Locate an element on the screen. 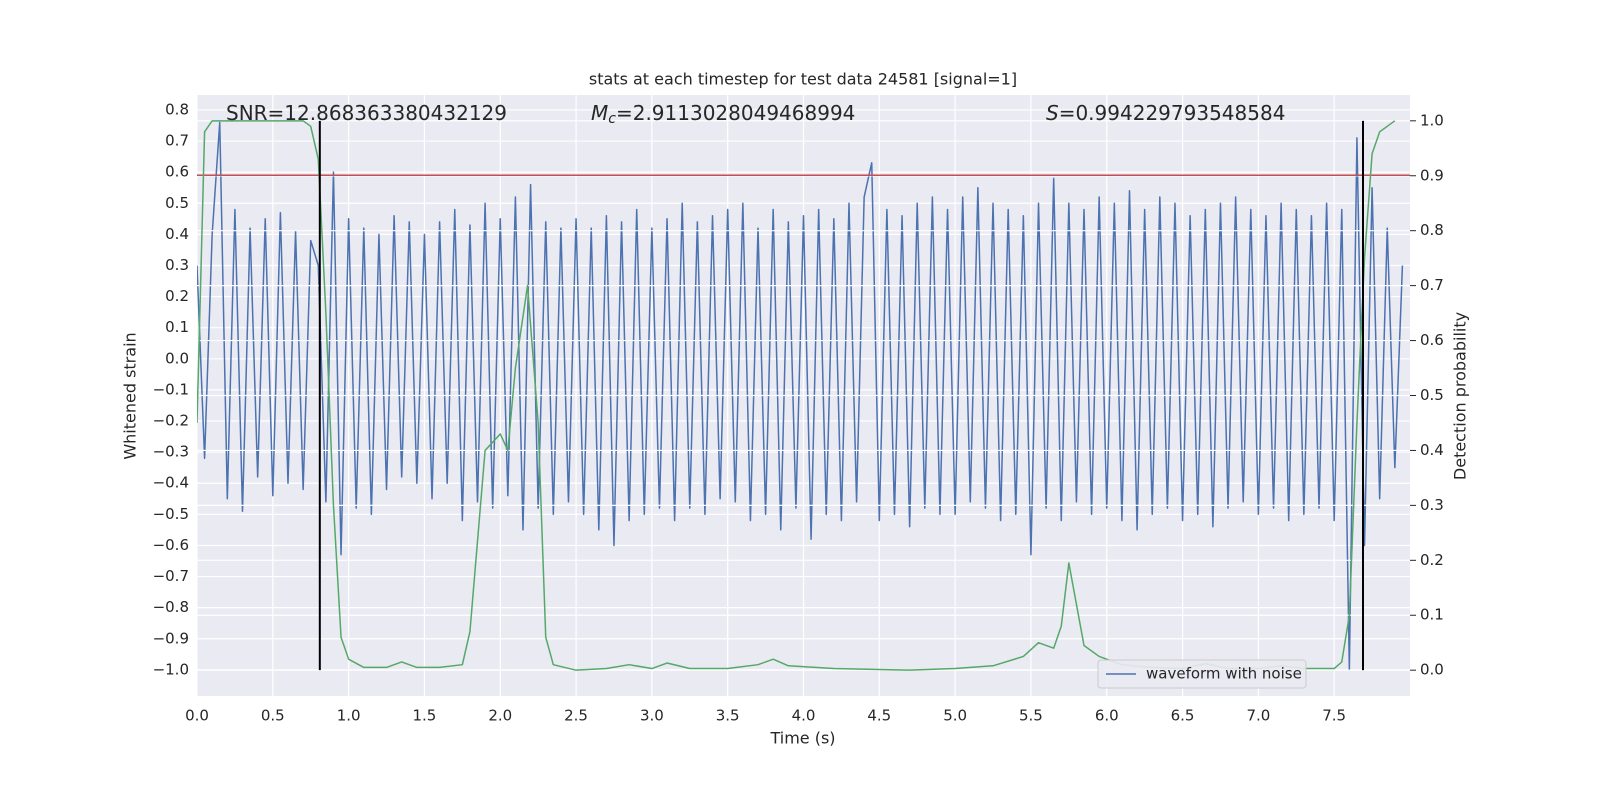 The height and width of the screenshot is (800, 1600). y2-tick-label: 0.7 is located at coordinates (1432, 285).